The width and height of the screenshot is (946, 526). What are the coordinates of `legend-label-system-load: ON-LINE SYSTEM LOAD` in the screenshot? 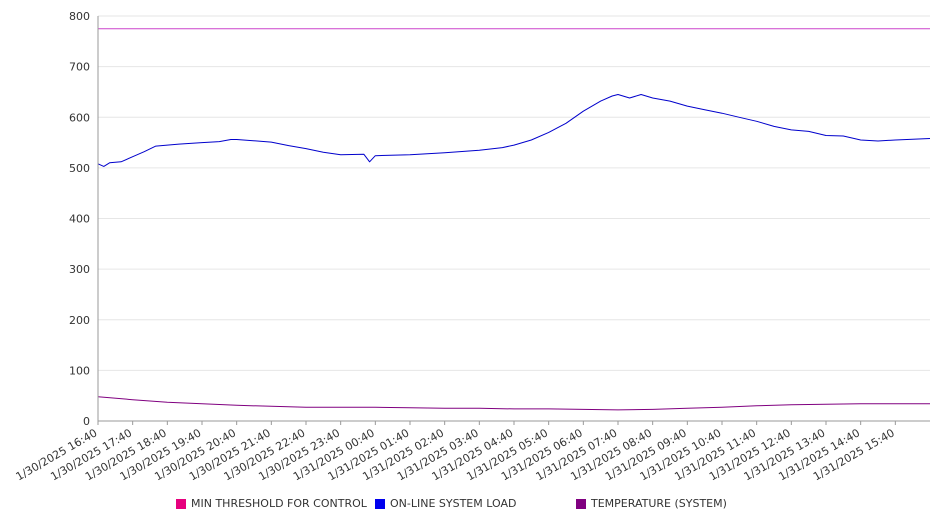 It's located at (453, 503).